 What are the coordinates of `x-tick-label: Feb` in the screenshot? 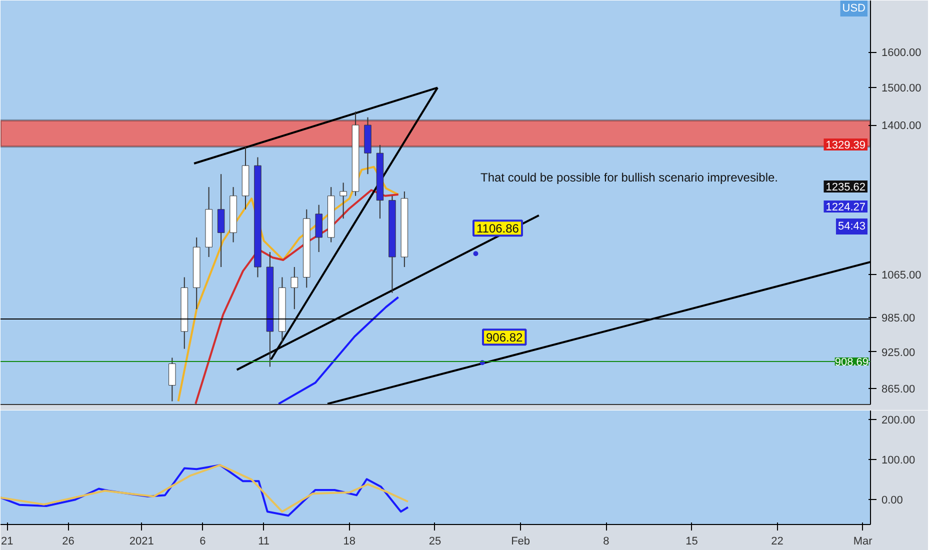 It's located at (520, 542).